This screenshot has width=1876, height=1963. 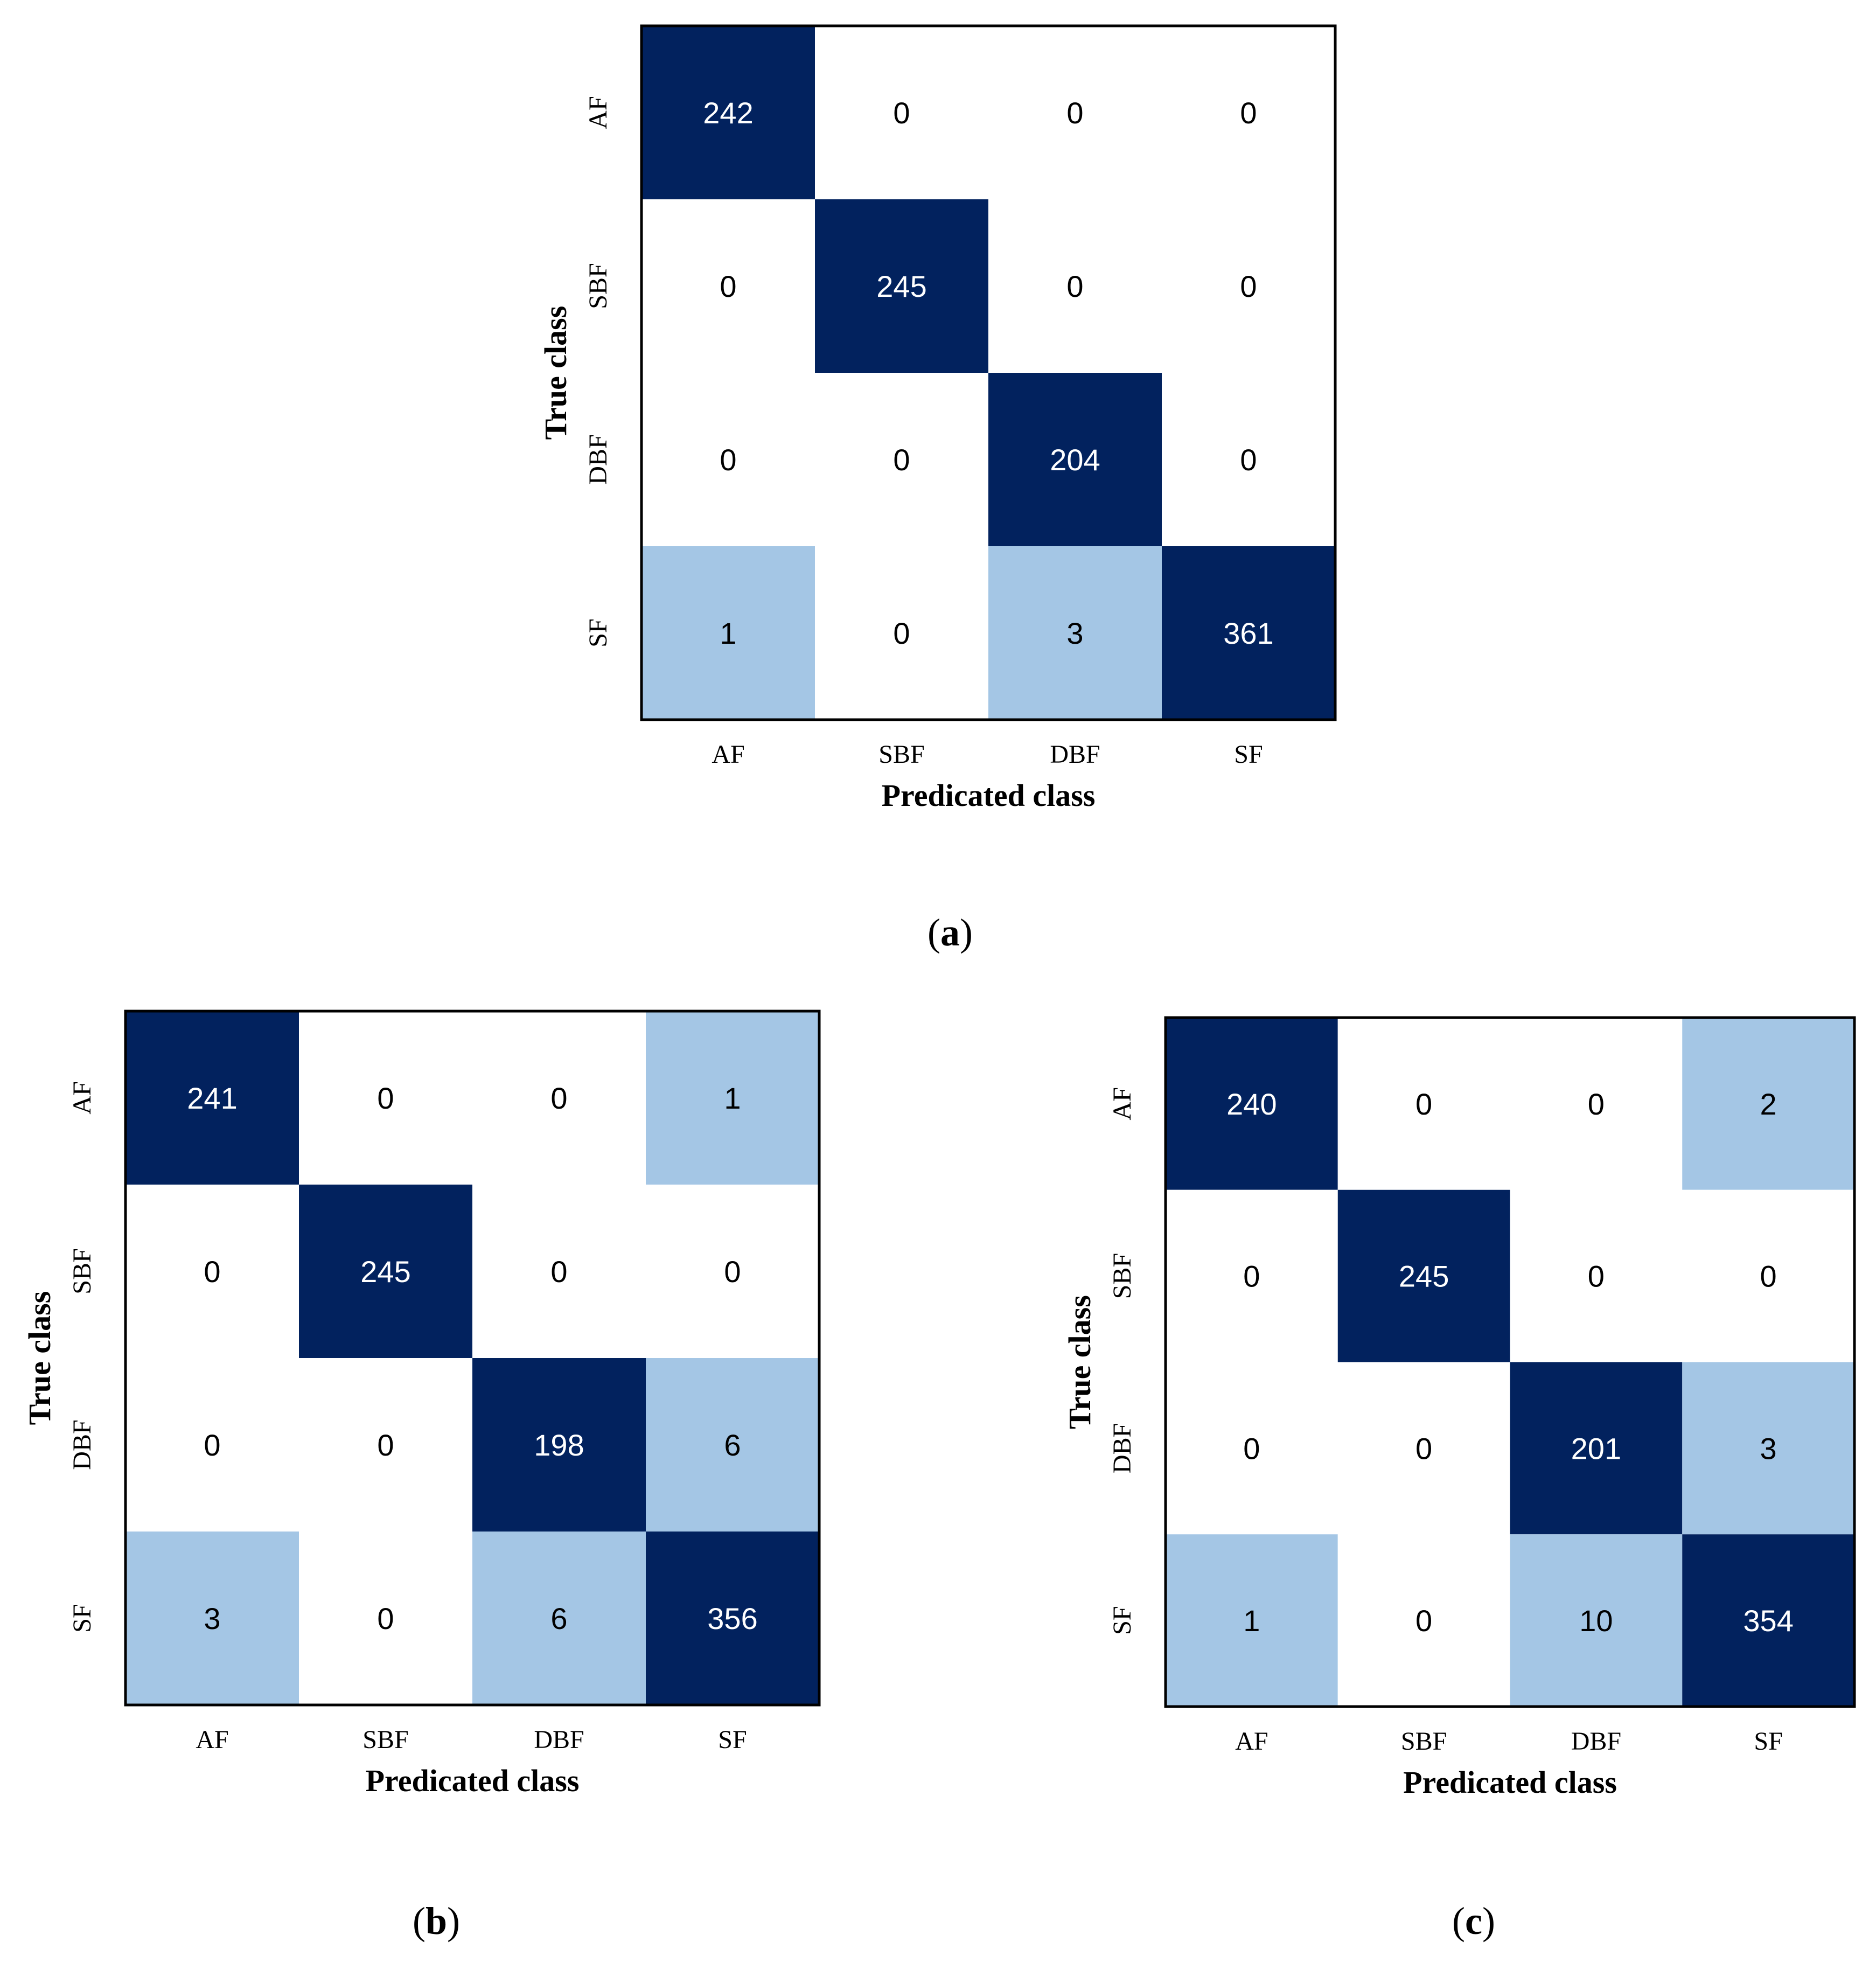 I want to click on cell-value-label: 201, so click(x=1596, y=1448).